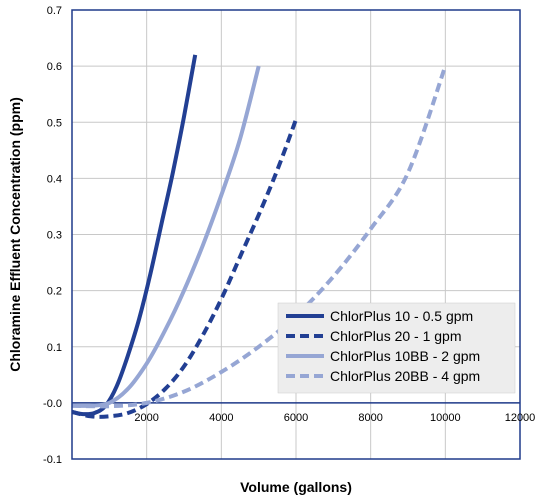 The width and height of the screenshot is (542, 501). I want to click on y-tick-label: 0.6, so click(54, 67).